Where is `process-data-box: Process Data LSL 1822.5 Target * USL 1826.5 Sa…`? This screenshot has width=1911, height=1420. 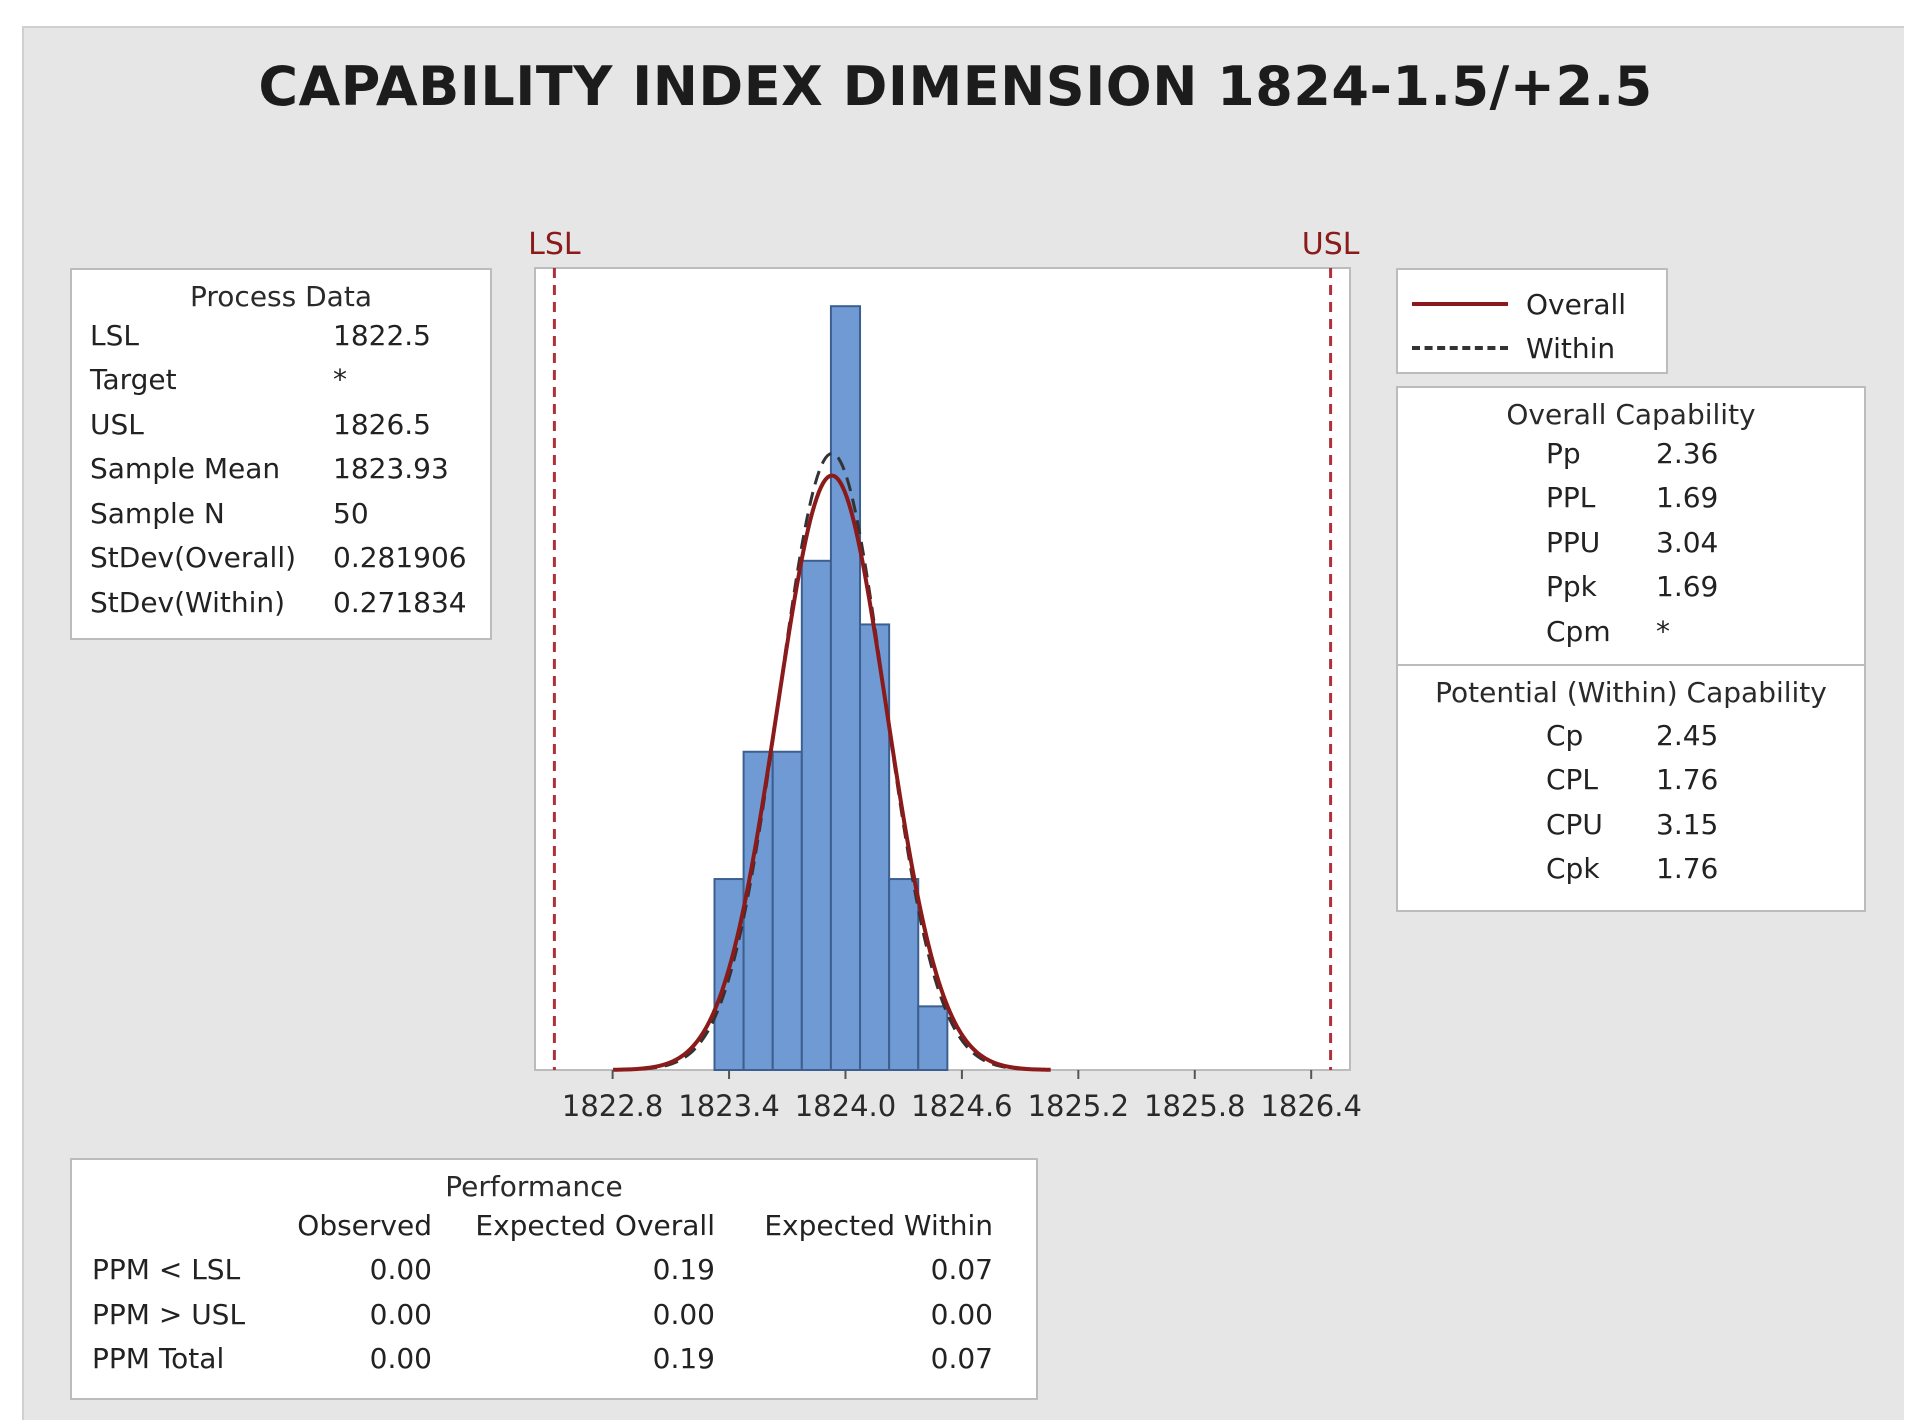
process-data-box: Process Data LSL 1822.5 Target * USL 1826.5 Sa… is located at coordinates (281, 454).